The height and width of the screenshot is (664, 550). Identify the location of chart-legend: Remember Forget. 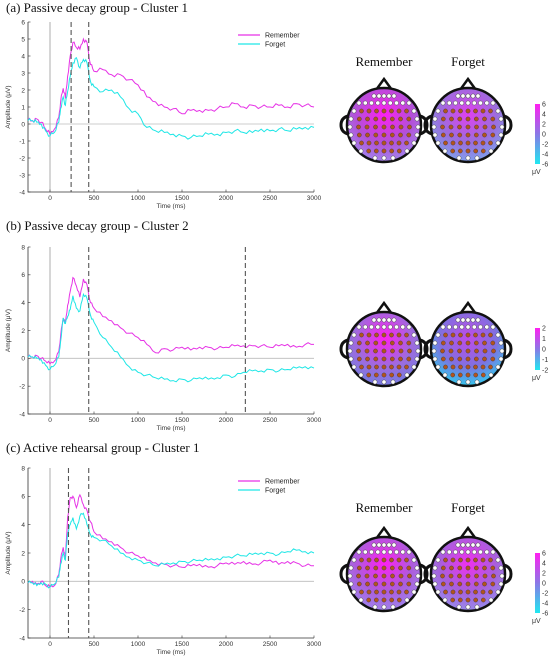
(269, 487).